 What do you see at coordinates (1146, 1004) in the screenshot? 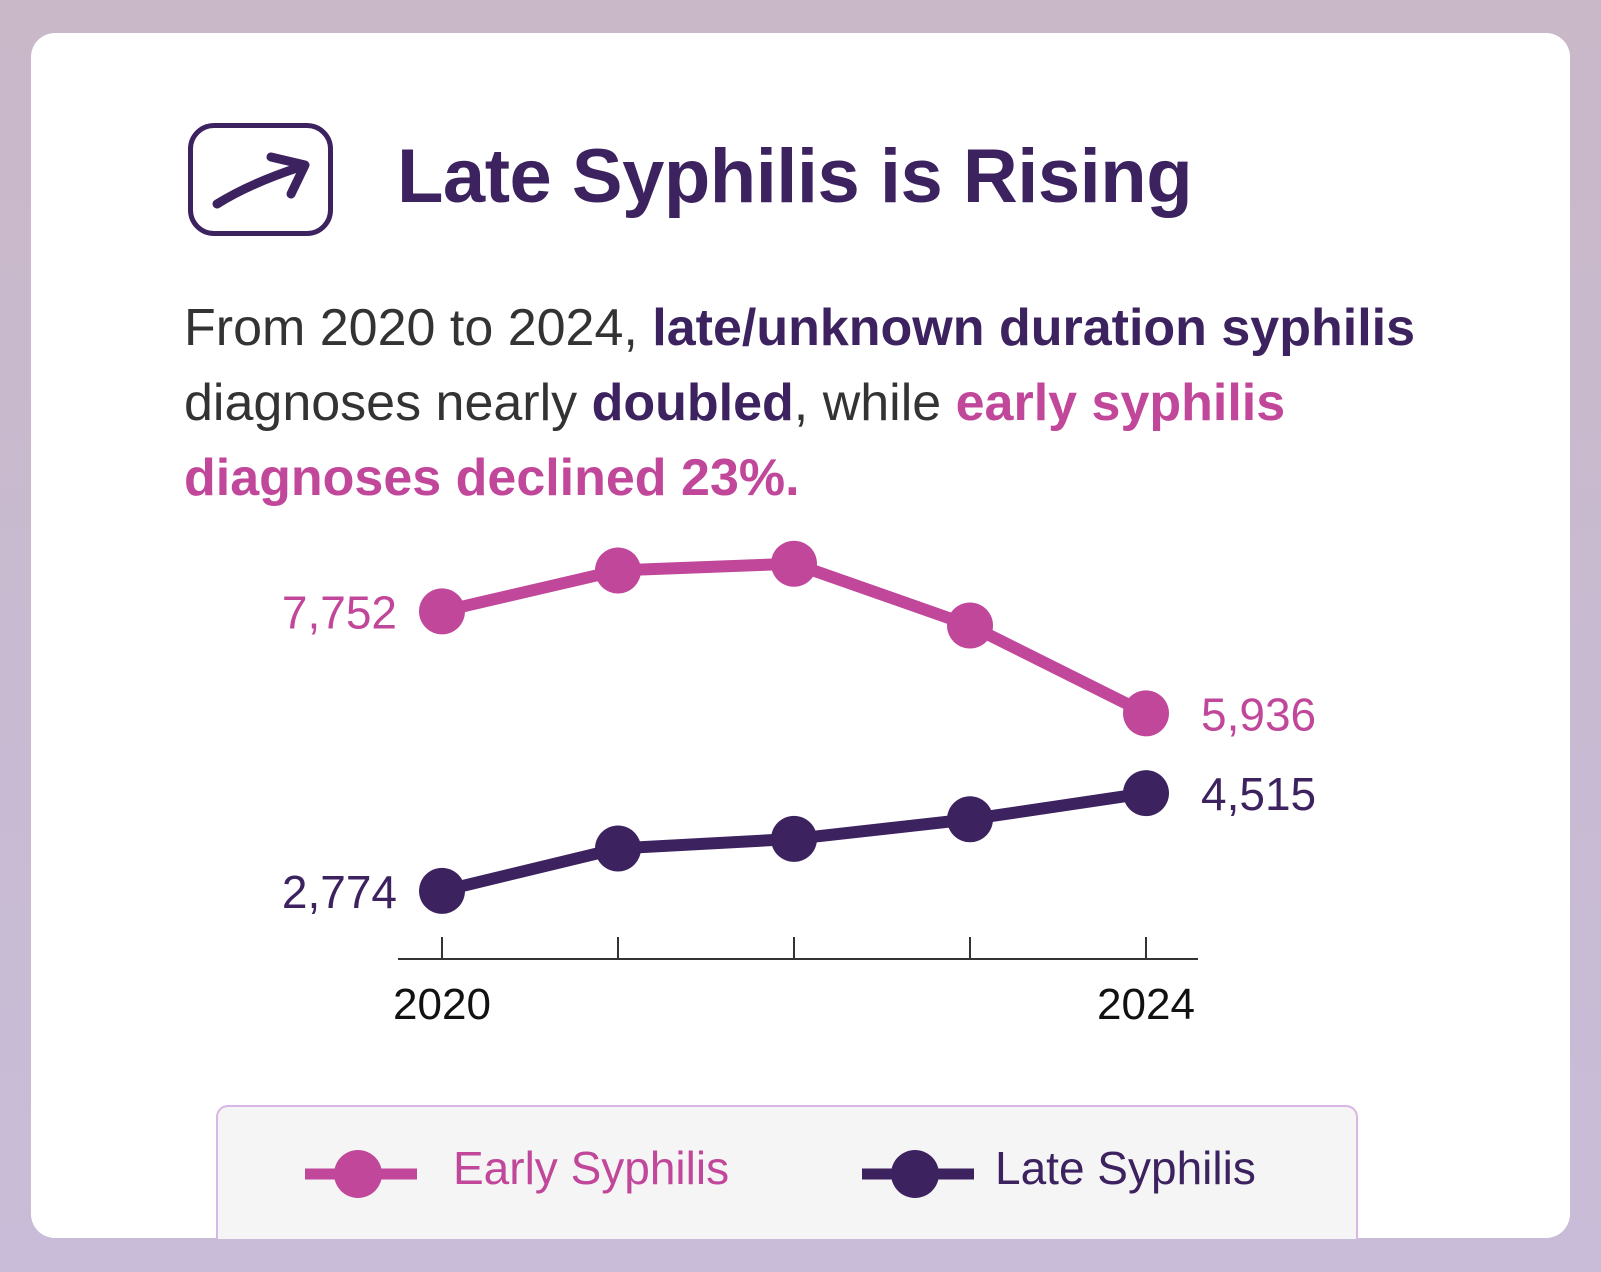
I see `x-tick-label: 2024` at bounding box center [1146, 1004].